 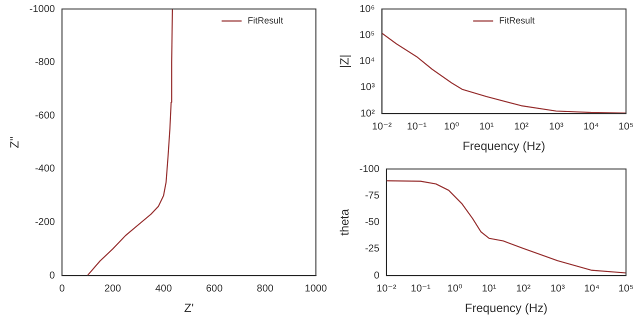 What do you see at coordinates (367, 9) in the screenshot?
I see `y-tick-label: 10⁶` at bounding box center [367, 9].